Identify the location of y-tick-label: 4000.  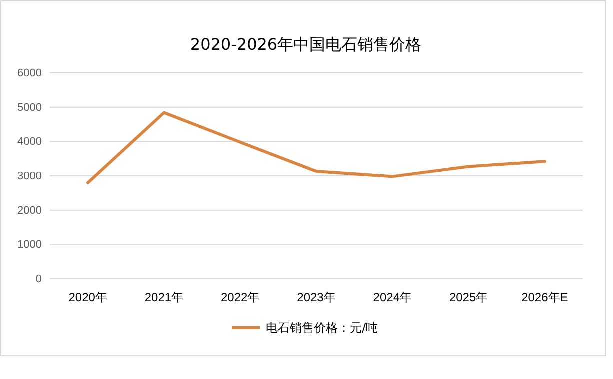
(30, 142).